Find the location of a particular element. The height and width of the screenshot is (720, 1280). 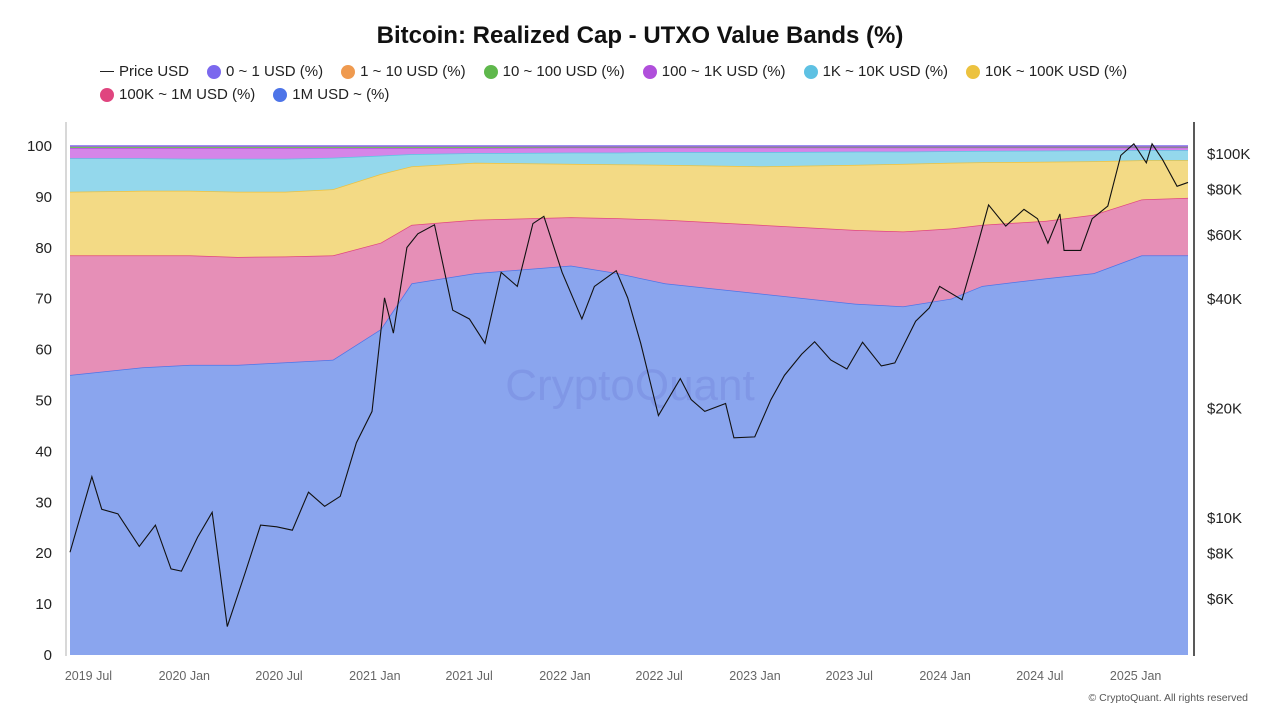

legend-item: 10K ~ 100K USD (%) is located at coordinates (1046, 71).